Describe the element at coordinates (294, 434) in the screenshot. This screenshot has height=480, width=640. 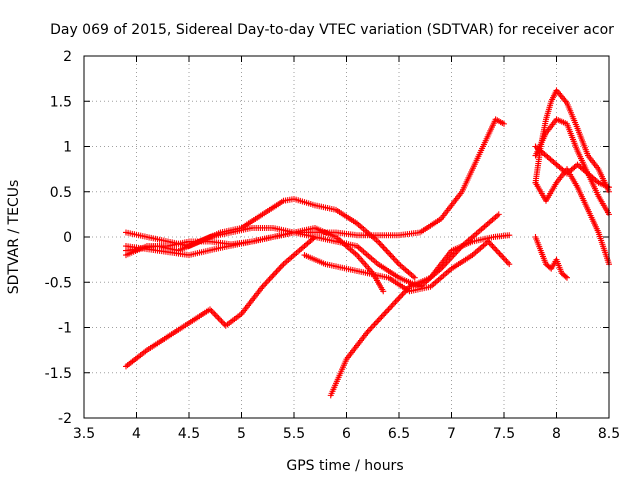
I see `x-tick-label: 5.5` at that location.